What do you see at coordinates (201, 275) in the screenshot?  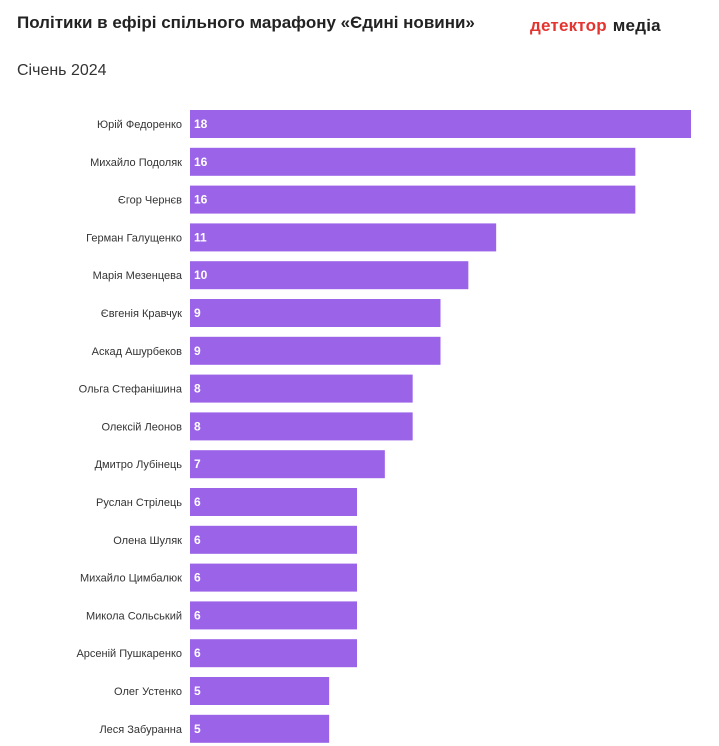 I see `bar-value-label: 10` at bounding box center [201, 275].